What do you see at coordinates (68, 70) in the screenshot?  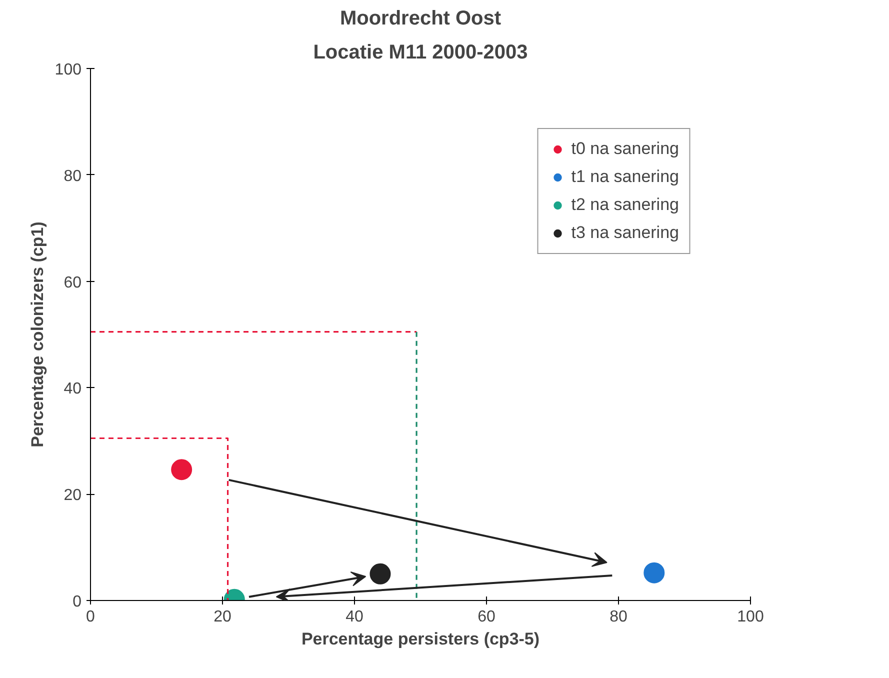 I see `y-tick-label: 100` at bounding box center [68, 70].